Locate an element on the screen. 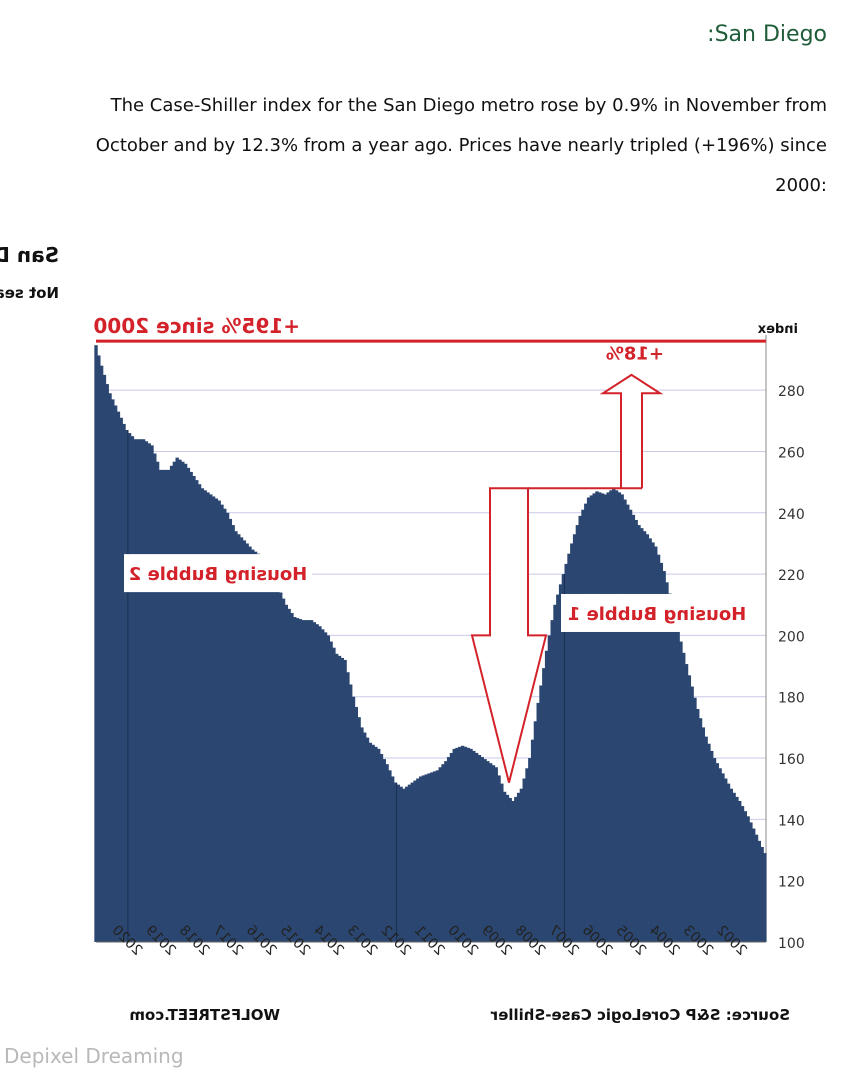 This screenshot has height=1080, width=867. y-tick-label: 160 is located at coordinates (791, 760).